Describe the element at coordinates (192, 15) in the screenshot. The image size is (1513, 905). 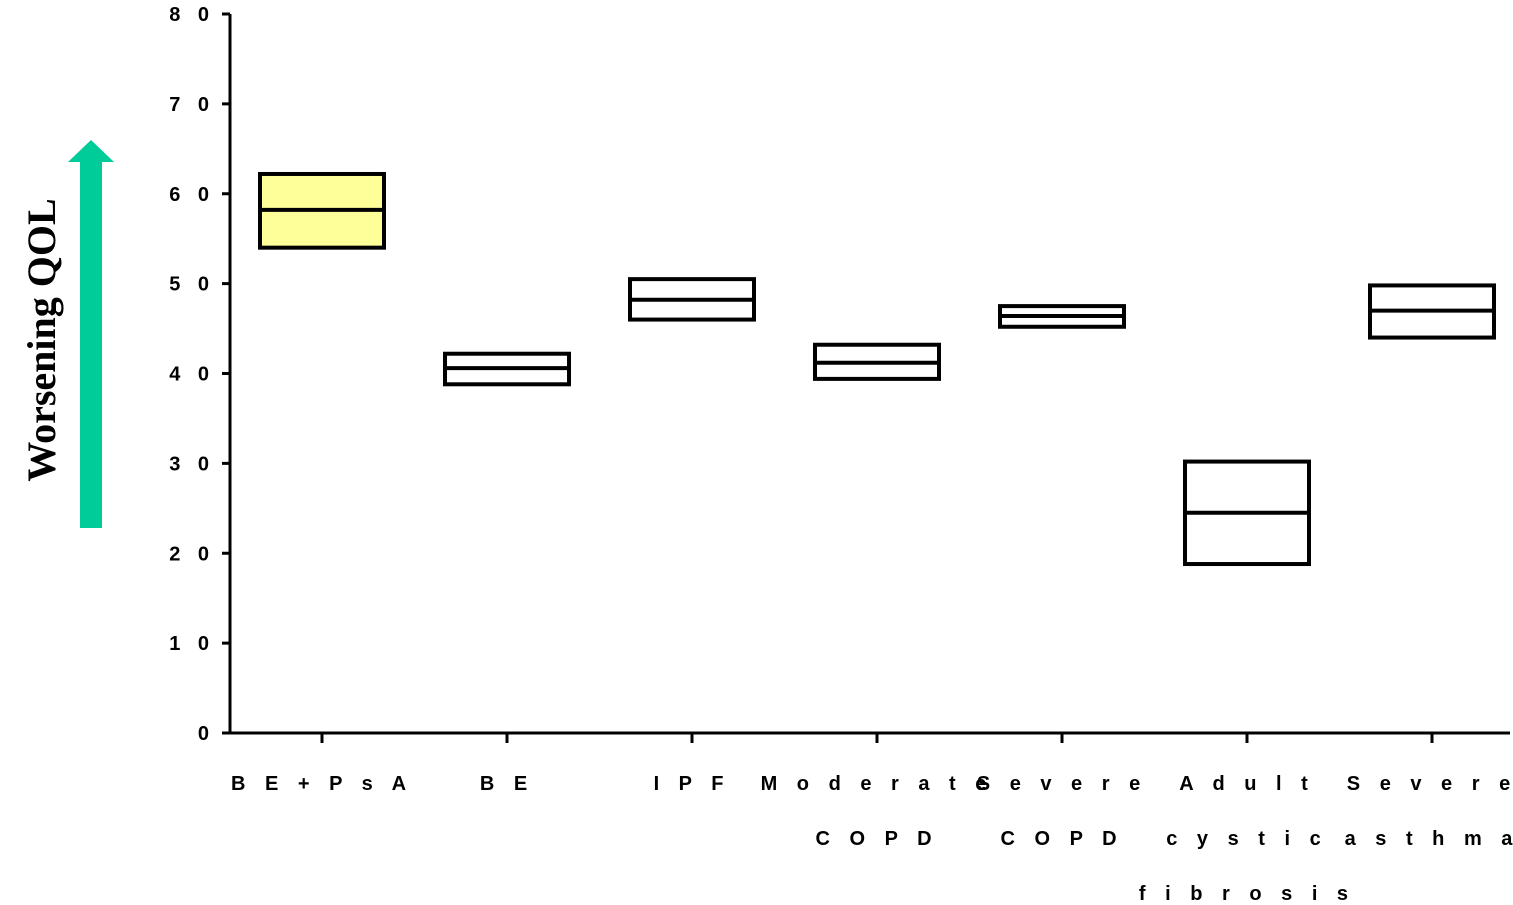
I see `y-tick-label: 8 0` at that location.